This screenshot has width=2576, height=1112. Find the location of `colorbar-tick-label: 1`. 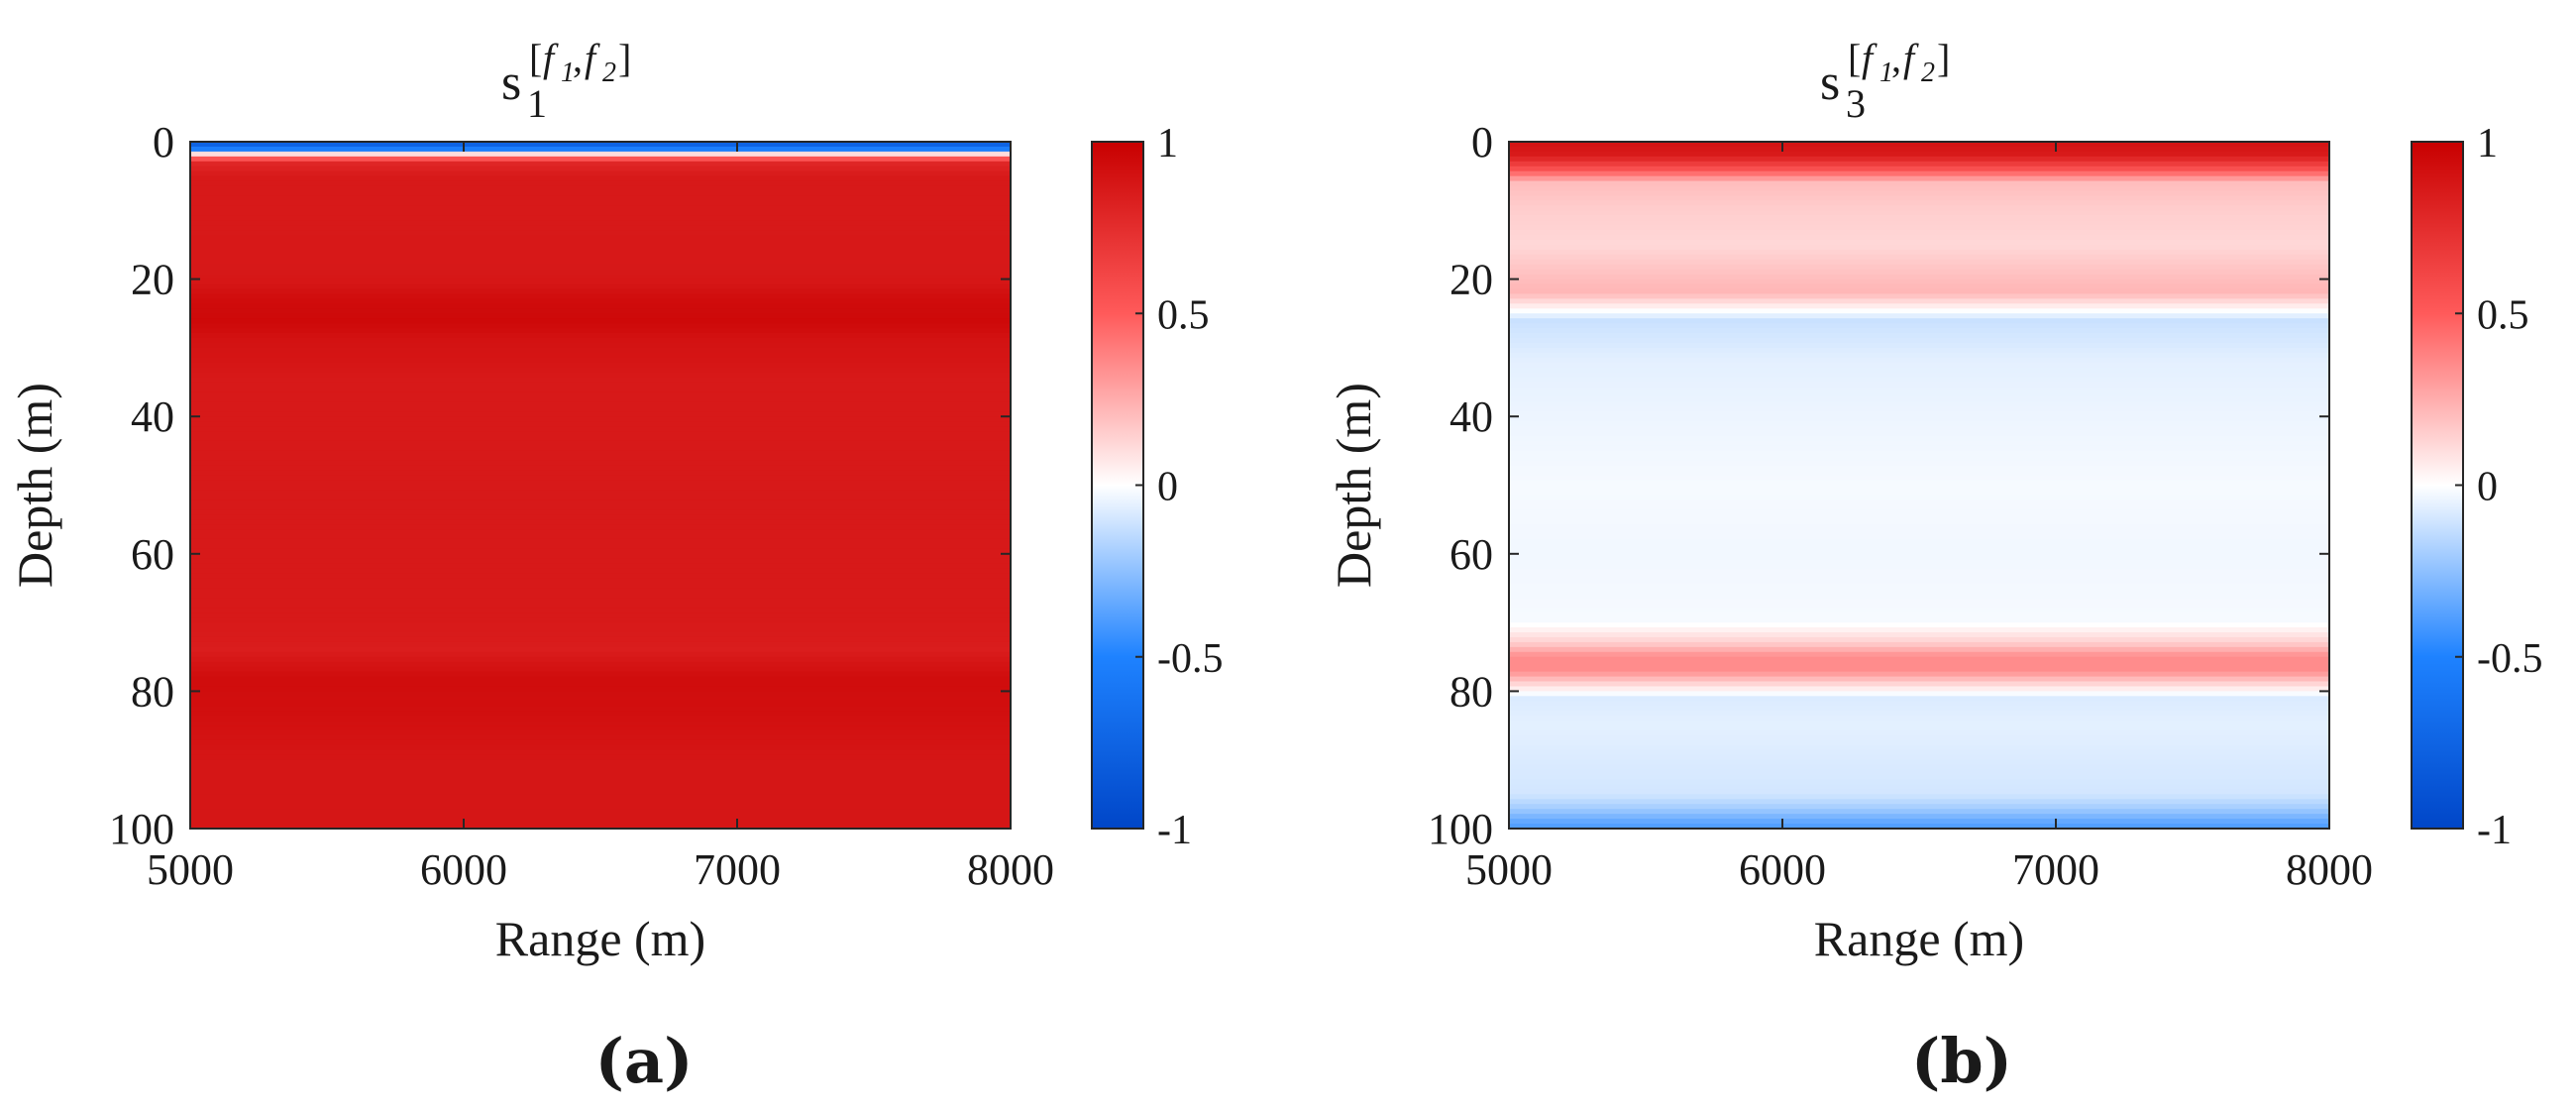

colorbar-tick-label: 1 is located at coordinates (1168, 144).